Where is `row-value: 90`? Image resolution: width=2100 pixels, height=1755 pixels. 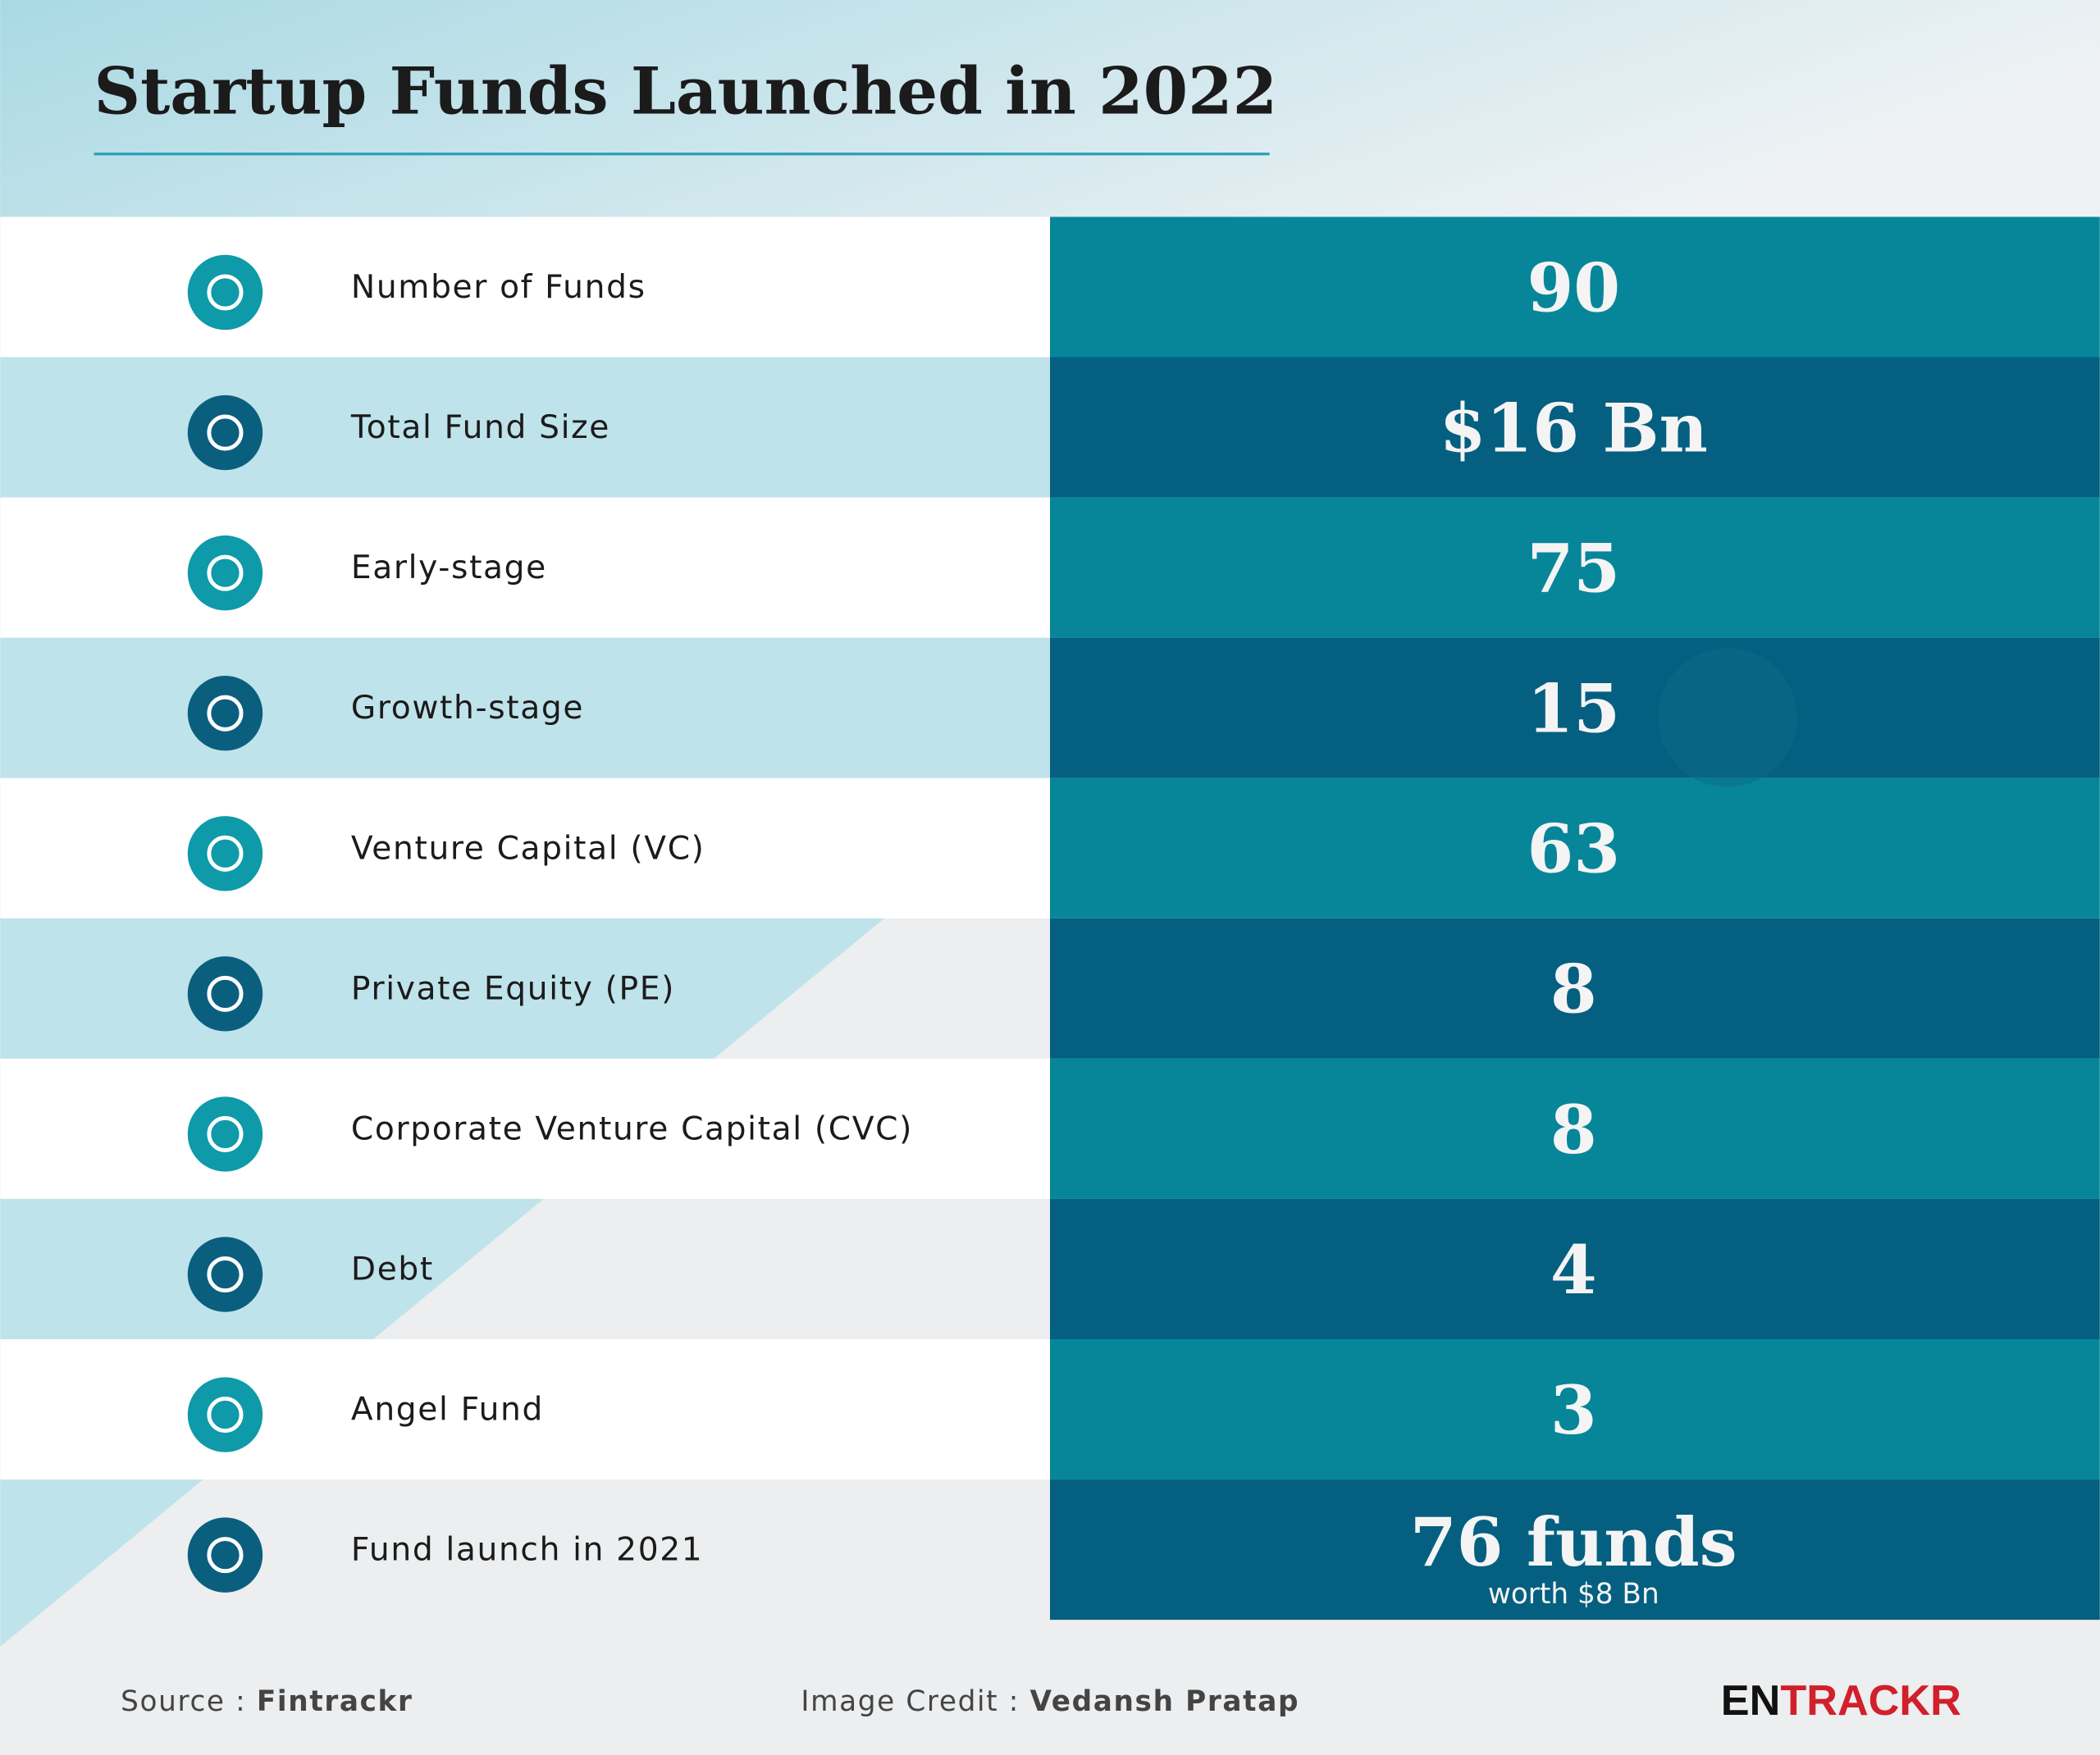 row-value: 90 is located at coordinates (1574, 287).